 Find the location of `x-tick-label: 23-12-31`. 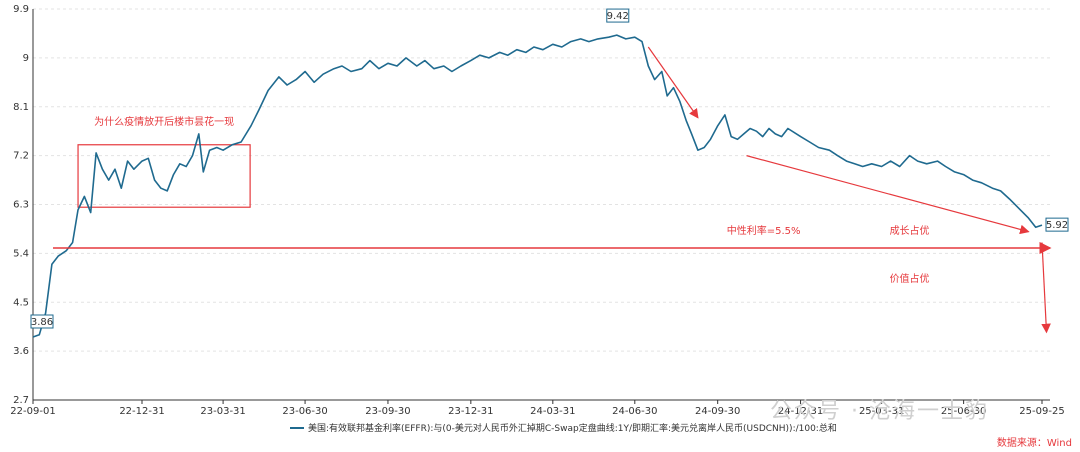

x-tick-label: 23-12-31 is located at coordinates (470, 411).